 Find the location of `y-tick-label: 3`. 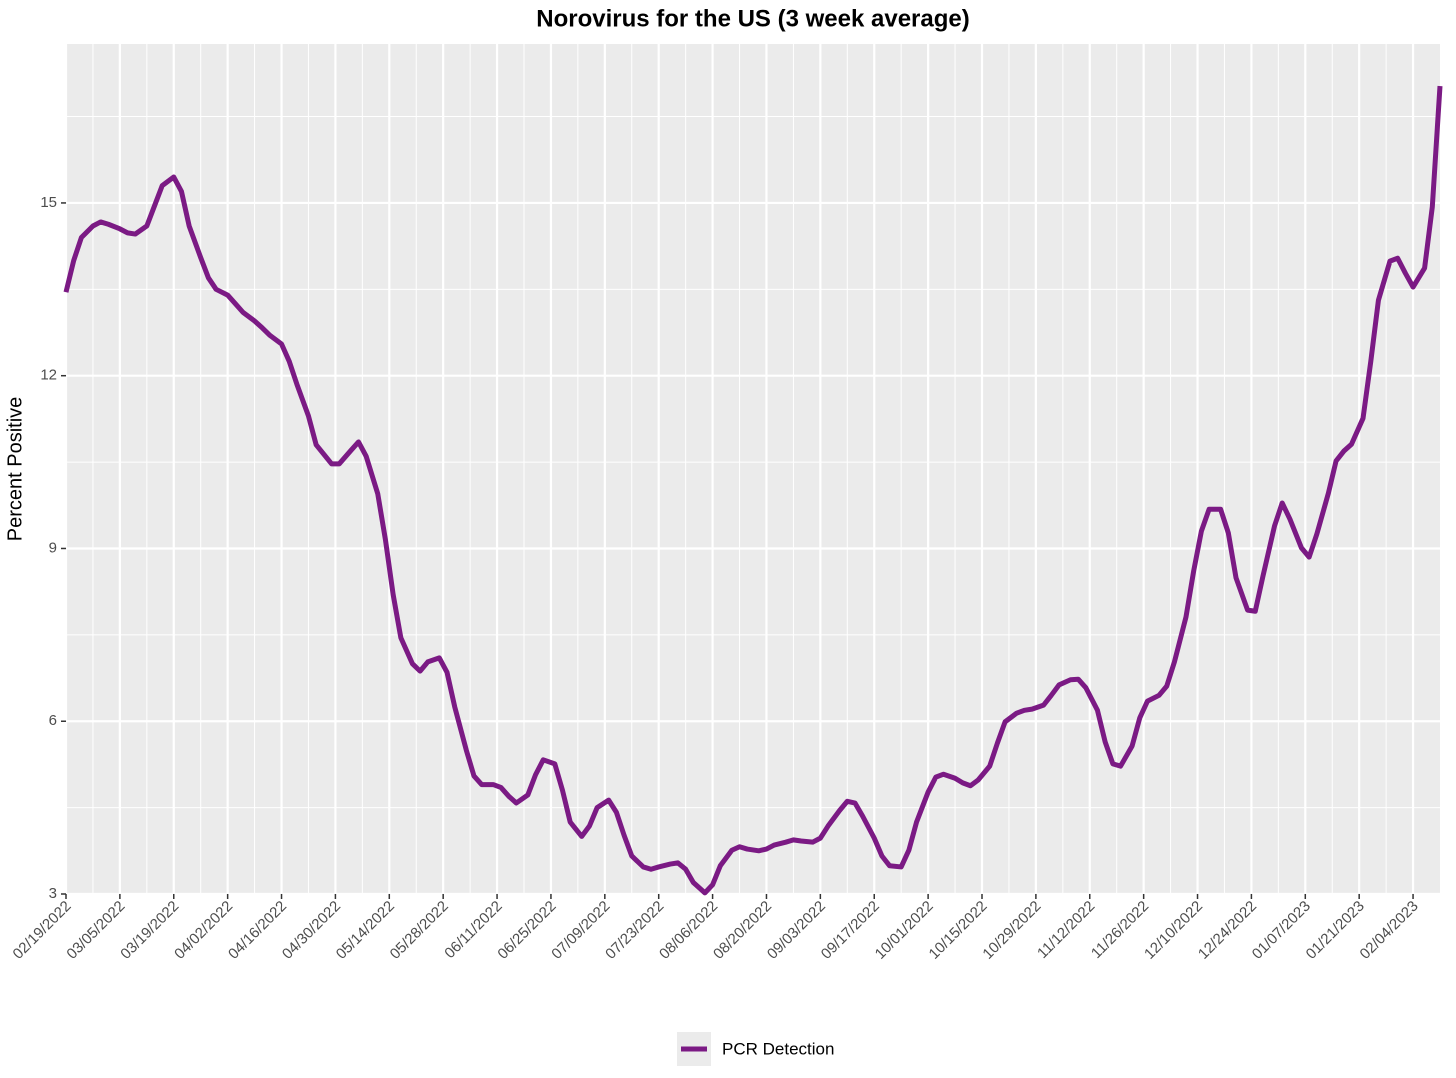

y-tick-label: 3 is located at coordinates (53, 893).